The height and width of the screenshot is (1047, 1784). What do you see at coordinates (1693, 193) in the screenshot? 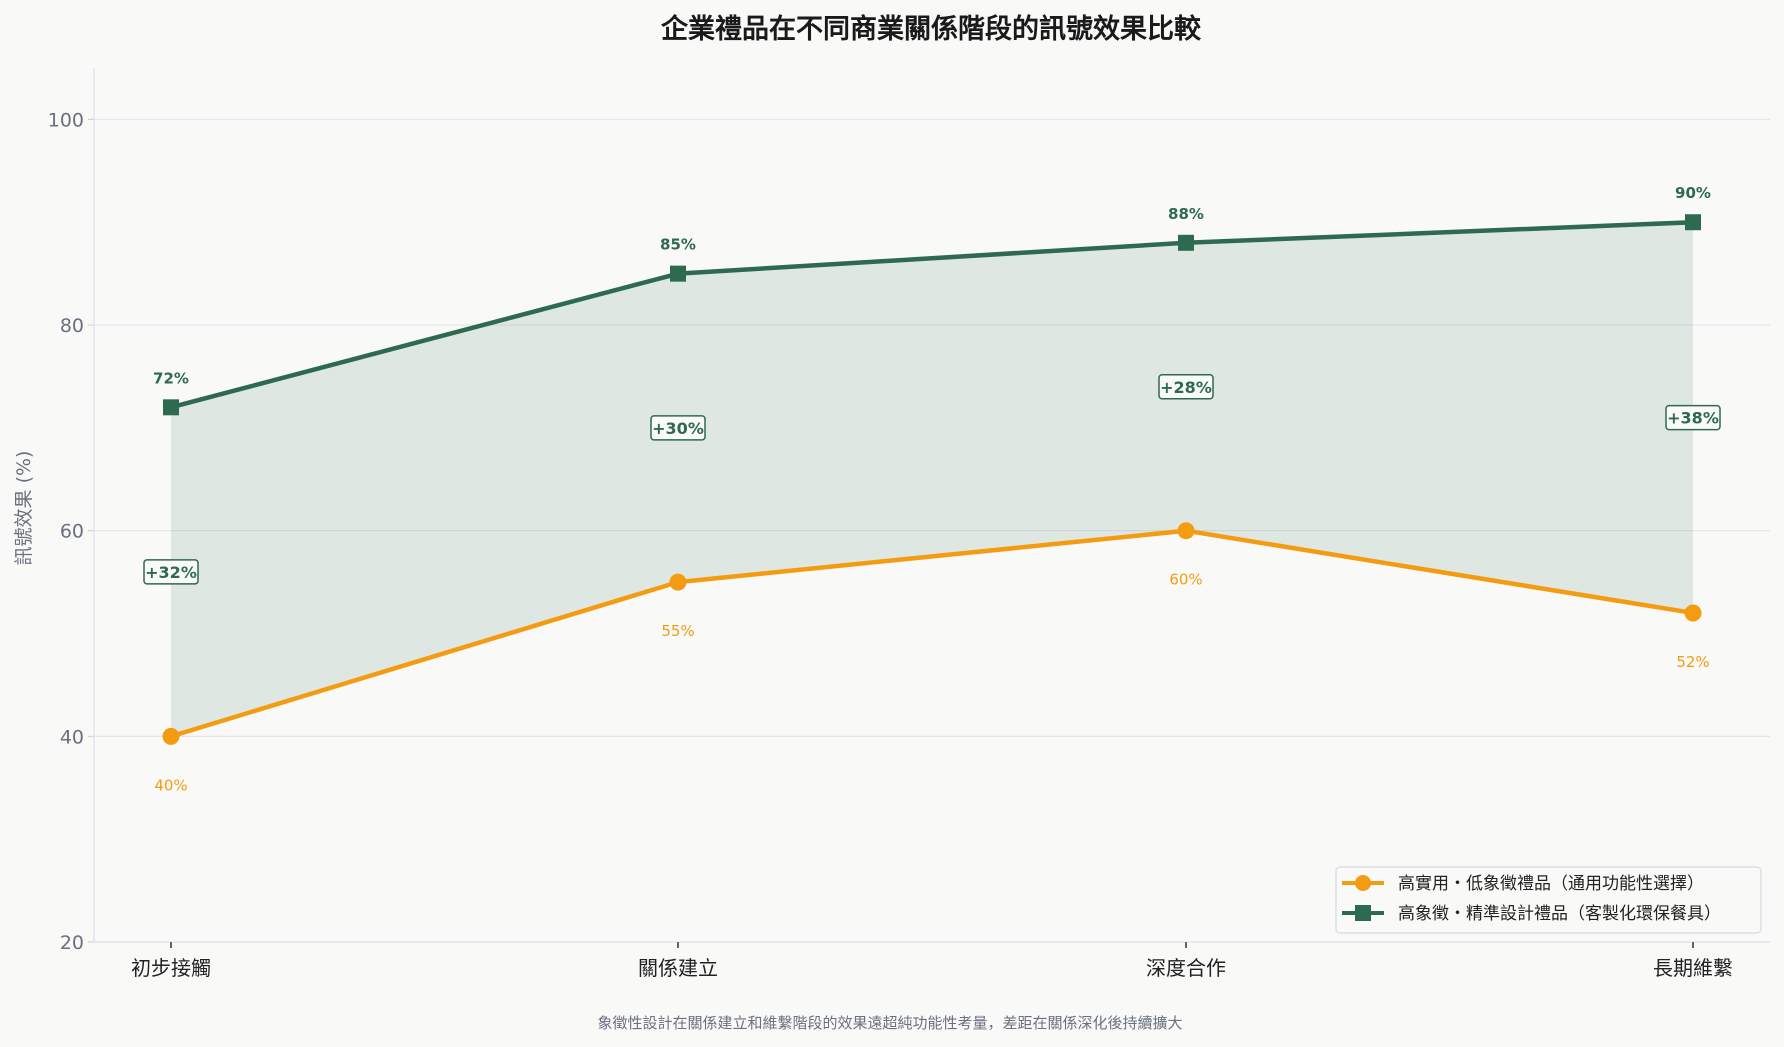
I see `value-label: 90%` at bounding box center [1693, 193].